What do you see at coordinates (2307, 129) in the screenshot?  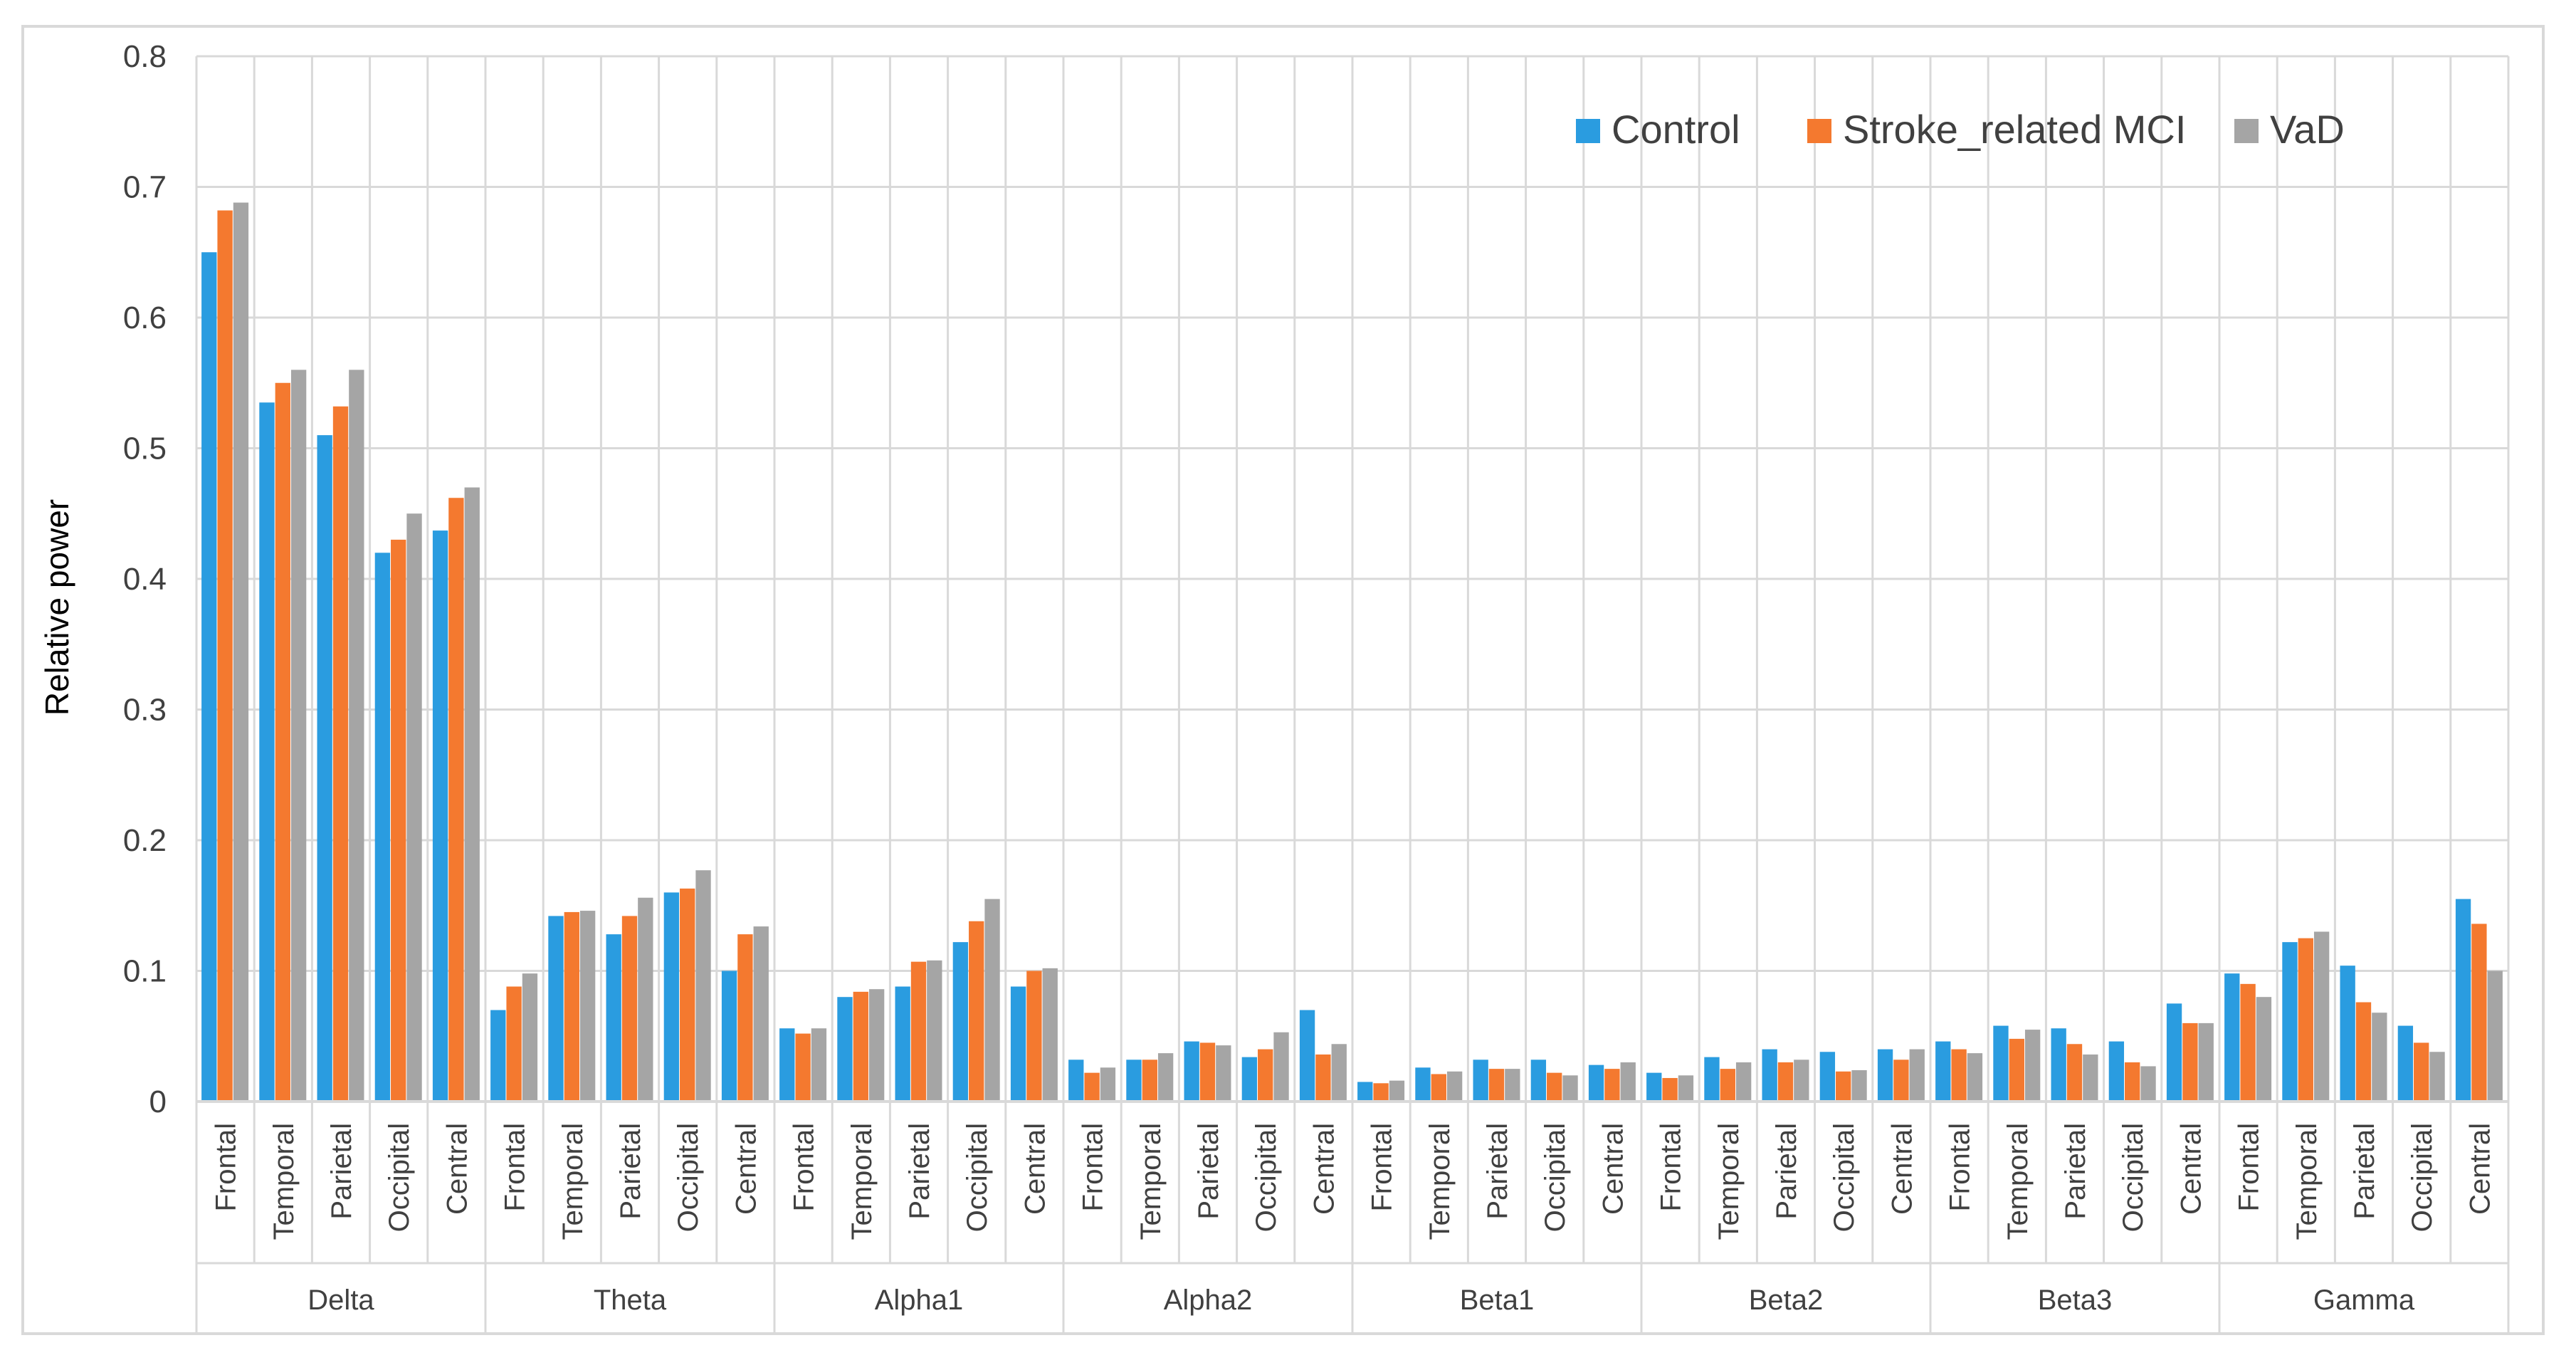 I see `legend-label: VaD` at bounding box center [2307, 129].